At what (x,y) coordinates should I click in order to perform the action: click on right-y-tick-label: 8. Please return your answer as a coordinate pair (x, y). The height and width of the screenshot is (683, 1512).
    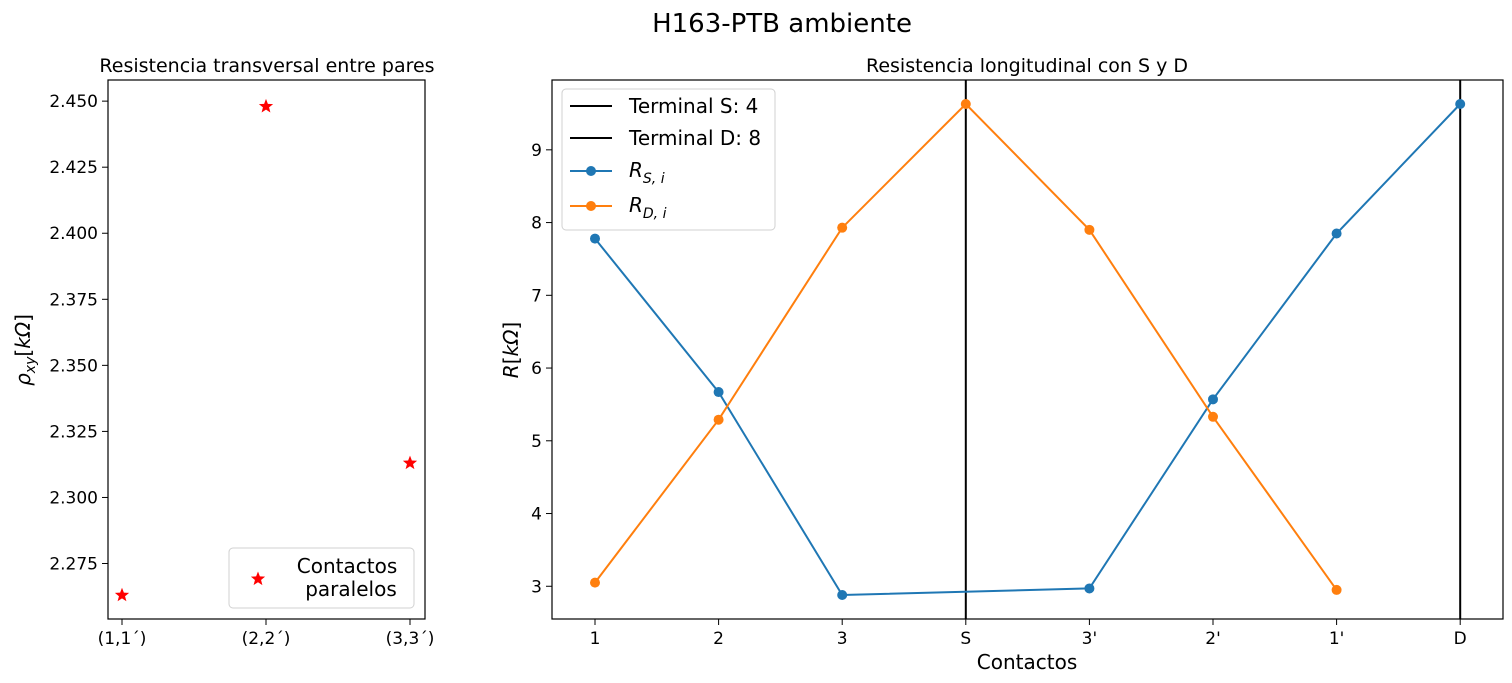
    Looking at the image, I should click on (536, 224).